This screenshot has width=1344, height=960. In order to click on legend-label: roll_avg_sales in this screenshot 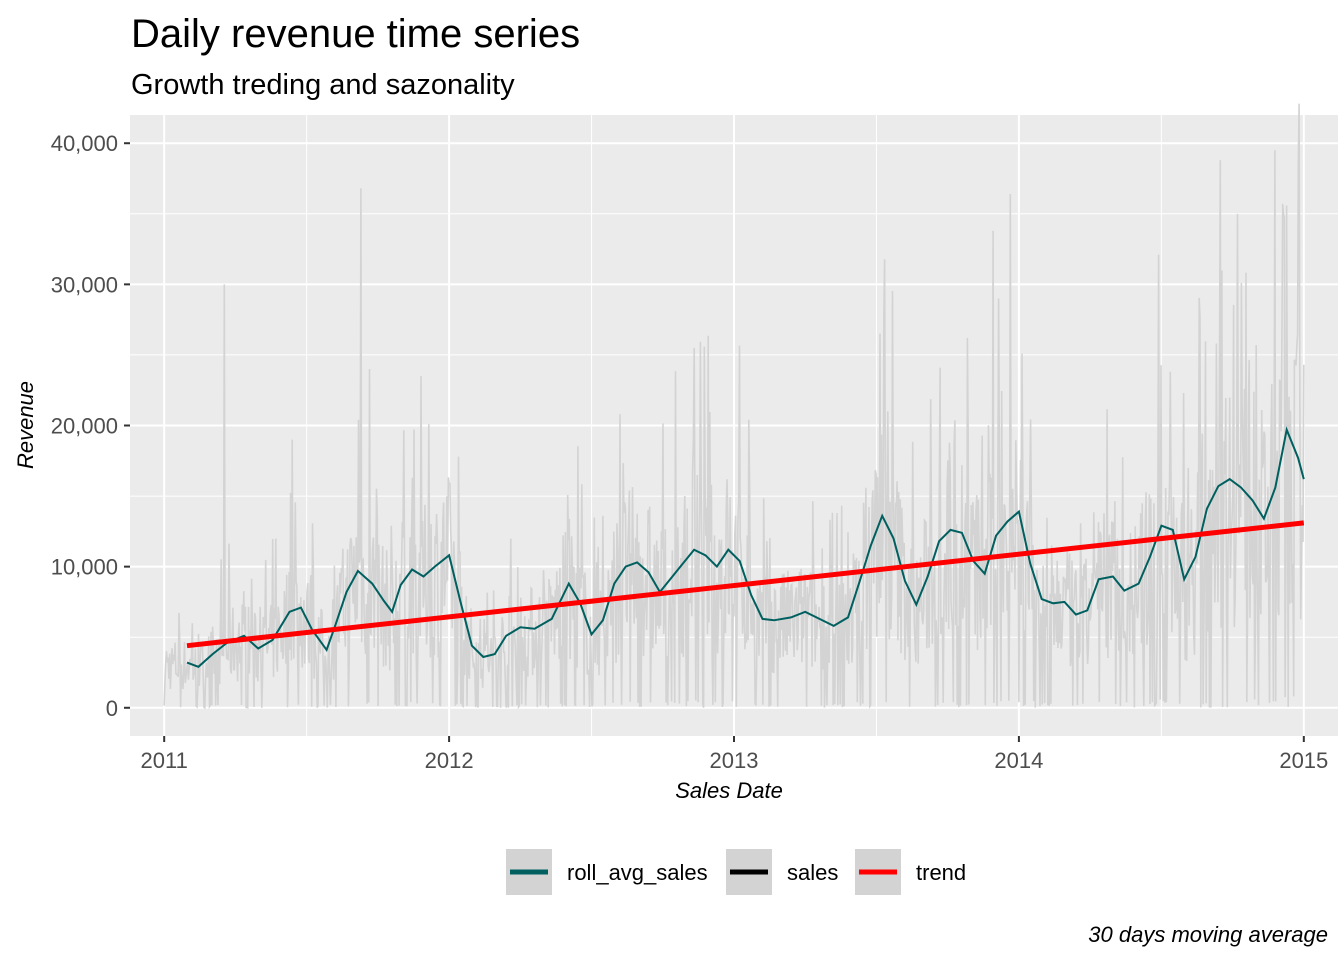, I will do `click(637, 872)`.